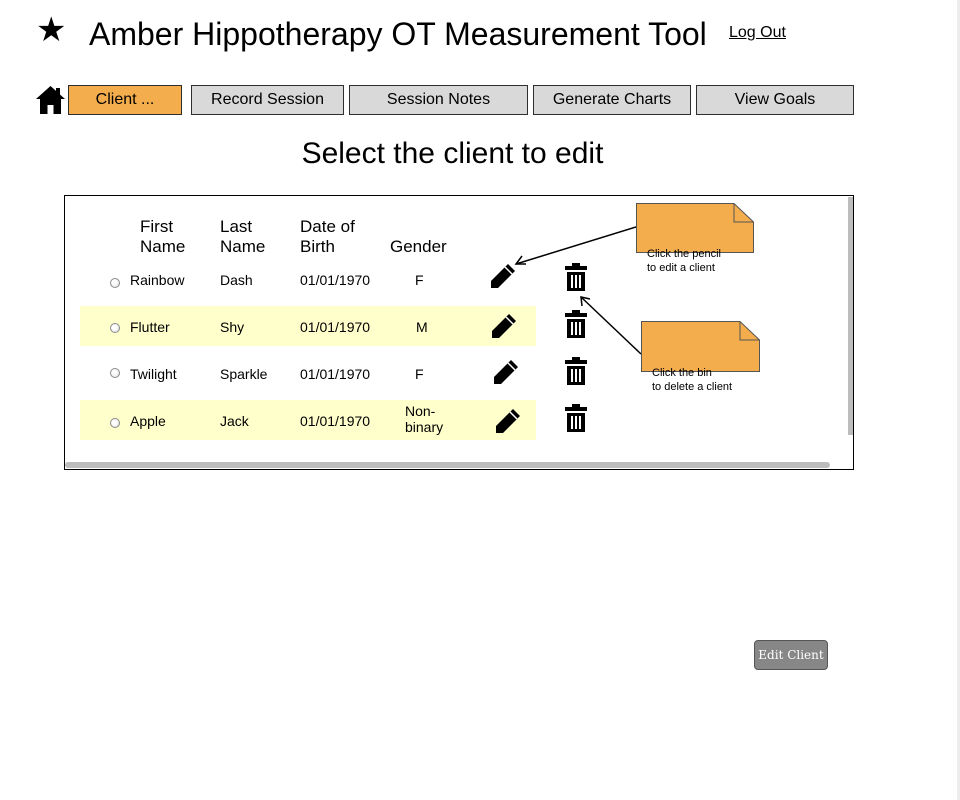 The image size is (960, 800). I want to click on logout-link: Log Out, so click(757, 32).